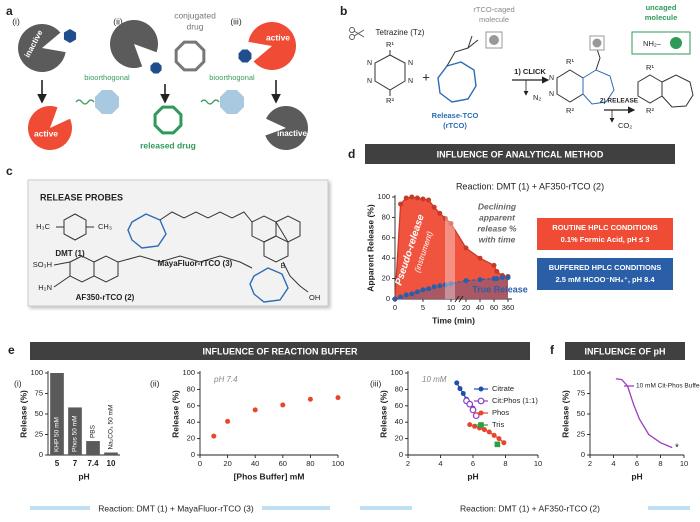 This screenshot has height=522, width=700. What do you see at coordinates (255, 463) in the screenshot?
I see `x-tick-label: 40` at bounding box center [255, 463].